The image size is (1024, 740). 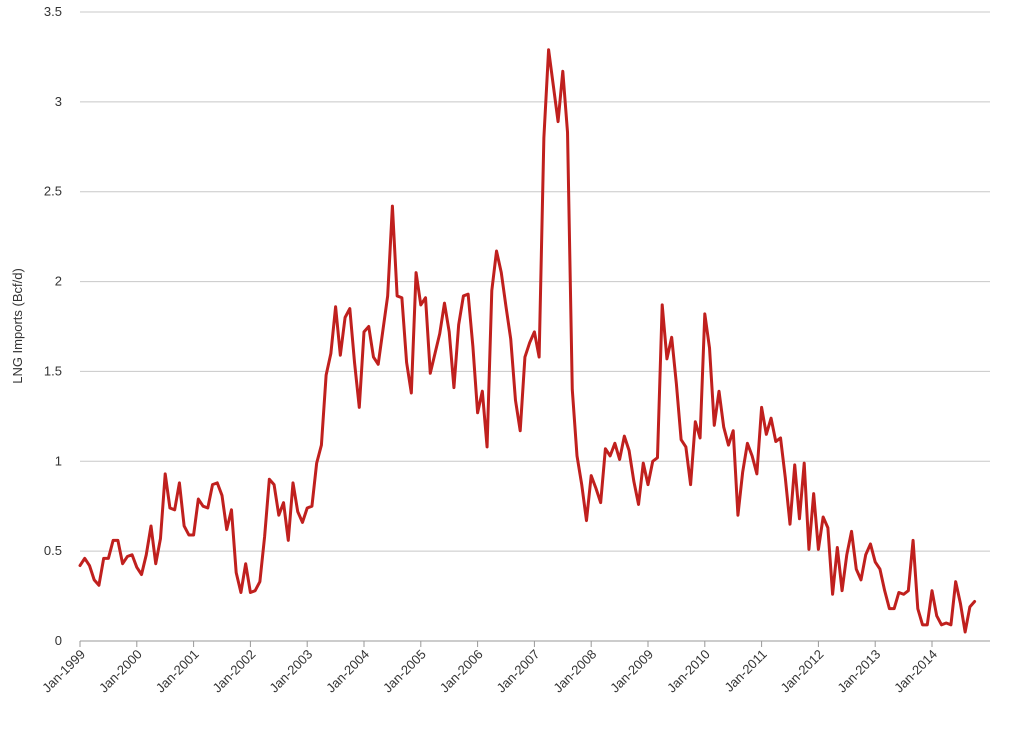 I want to click on x-tick-label: Jan-2005, so click(x=404, y=671).